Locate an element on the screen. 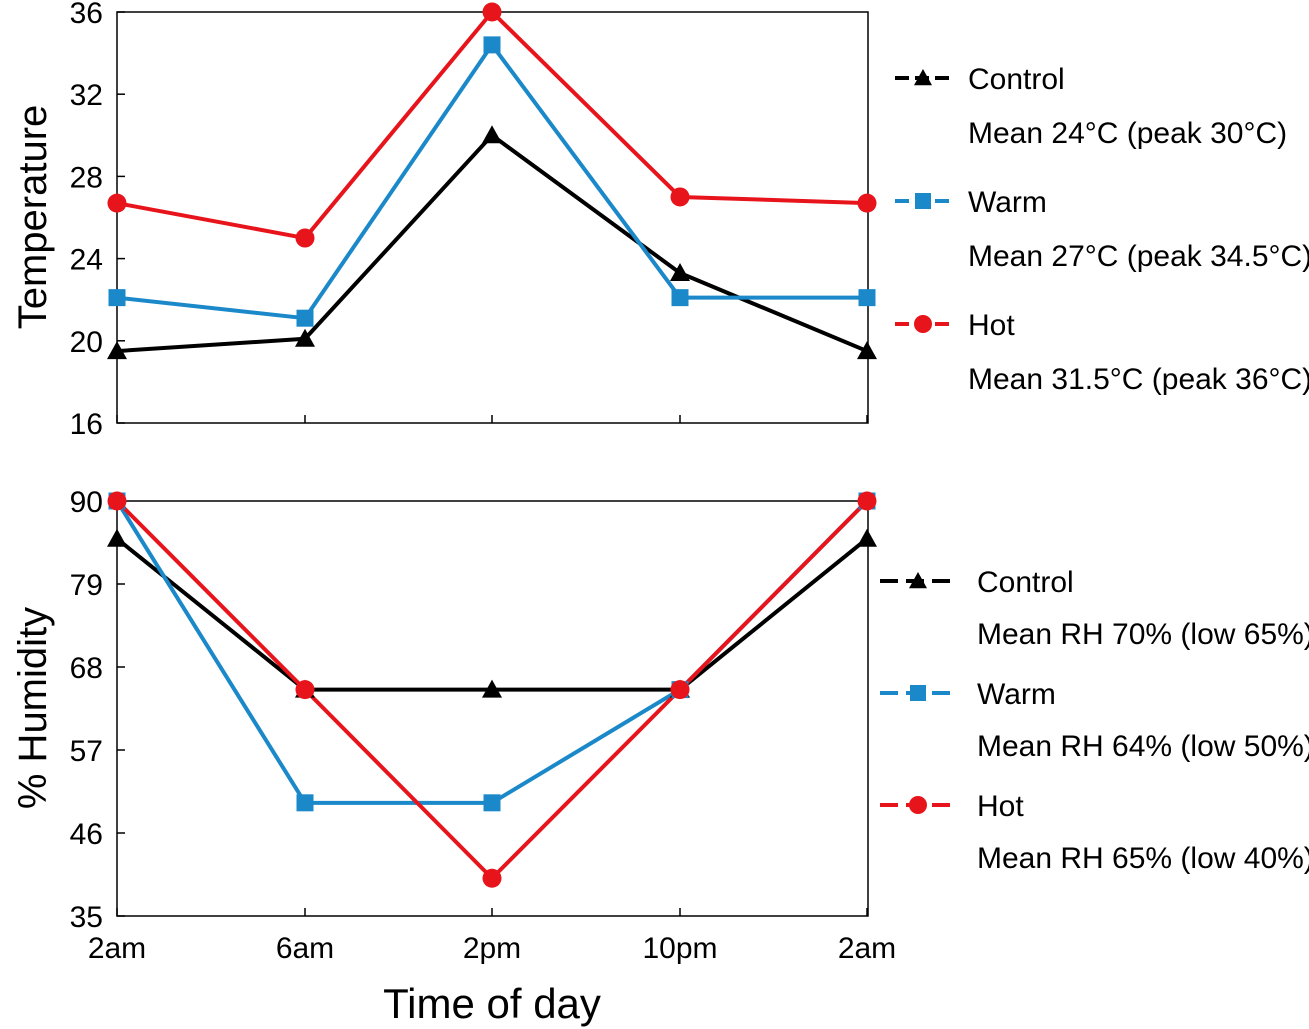  humidity-y-tick-label: 68 is located at coordinates (86, 668).